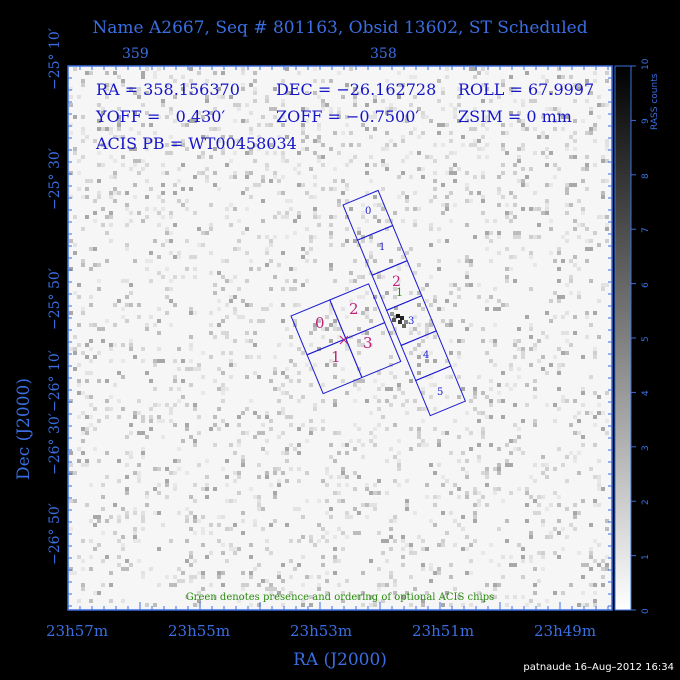 The width and height of the screenshot is (680, 680). I want to click on colorbar-tick-label: 3, so click(646, 448).